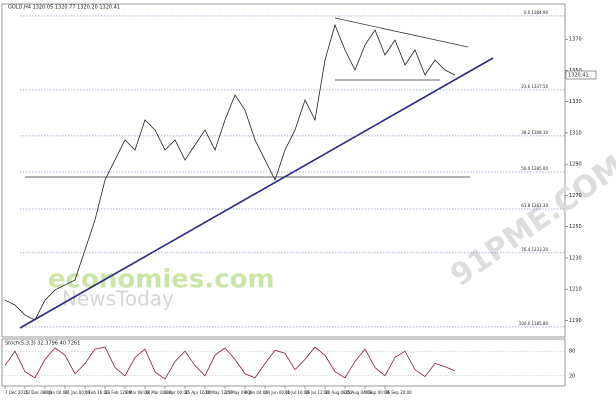  Describe the element at coordinates (358, 392) in the screenshot. I see `x-tick-label: 25 Aug 04:00` at that location.